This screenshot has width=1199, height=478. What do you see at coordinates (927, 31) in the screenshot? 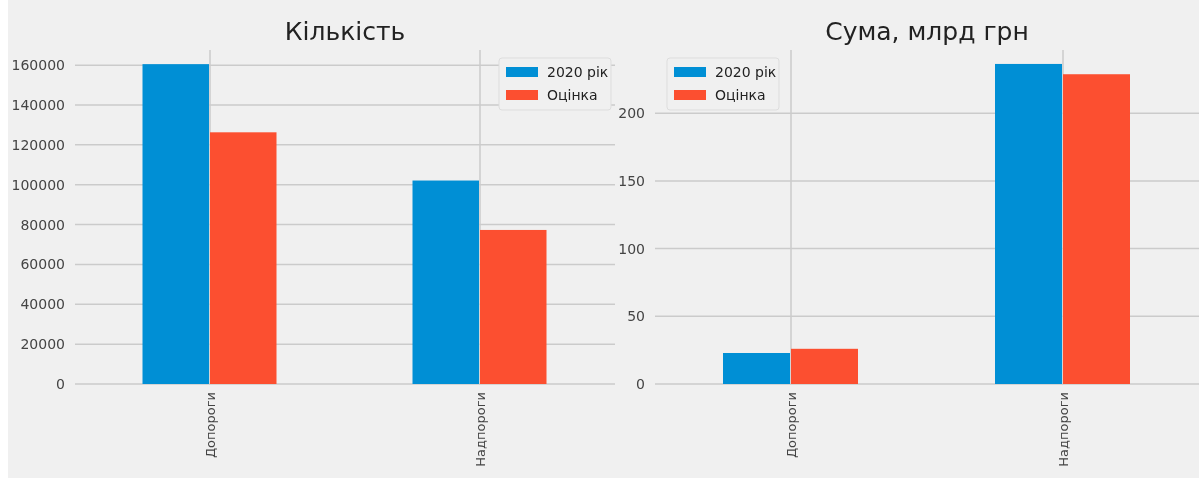
I see `chart-title: Сума, млрд грн` at bounding box center [927, 31].